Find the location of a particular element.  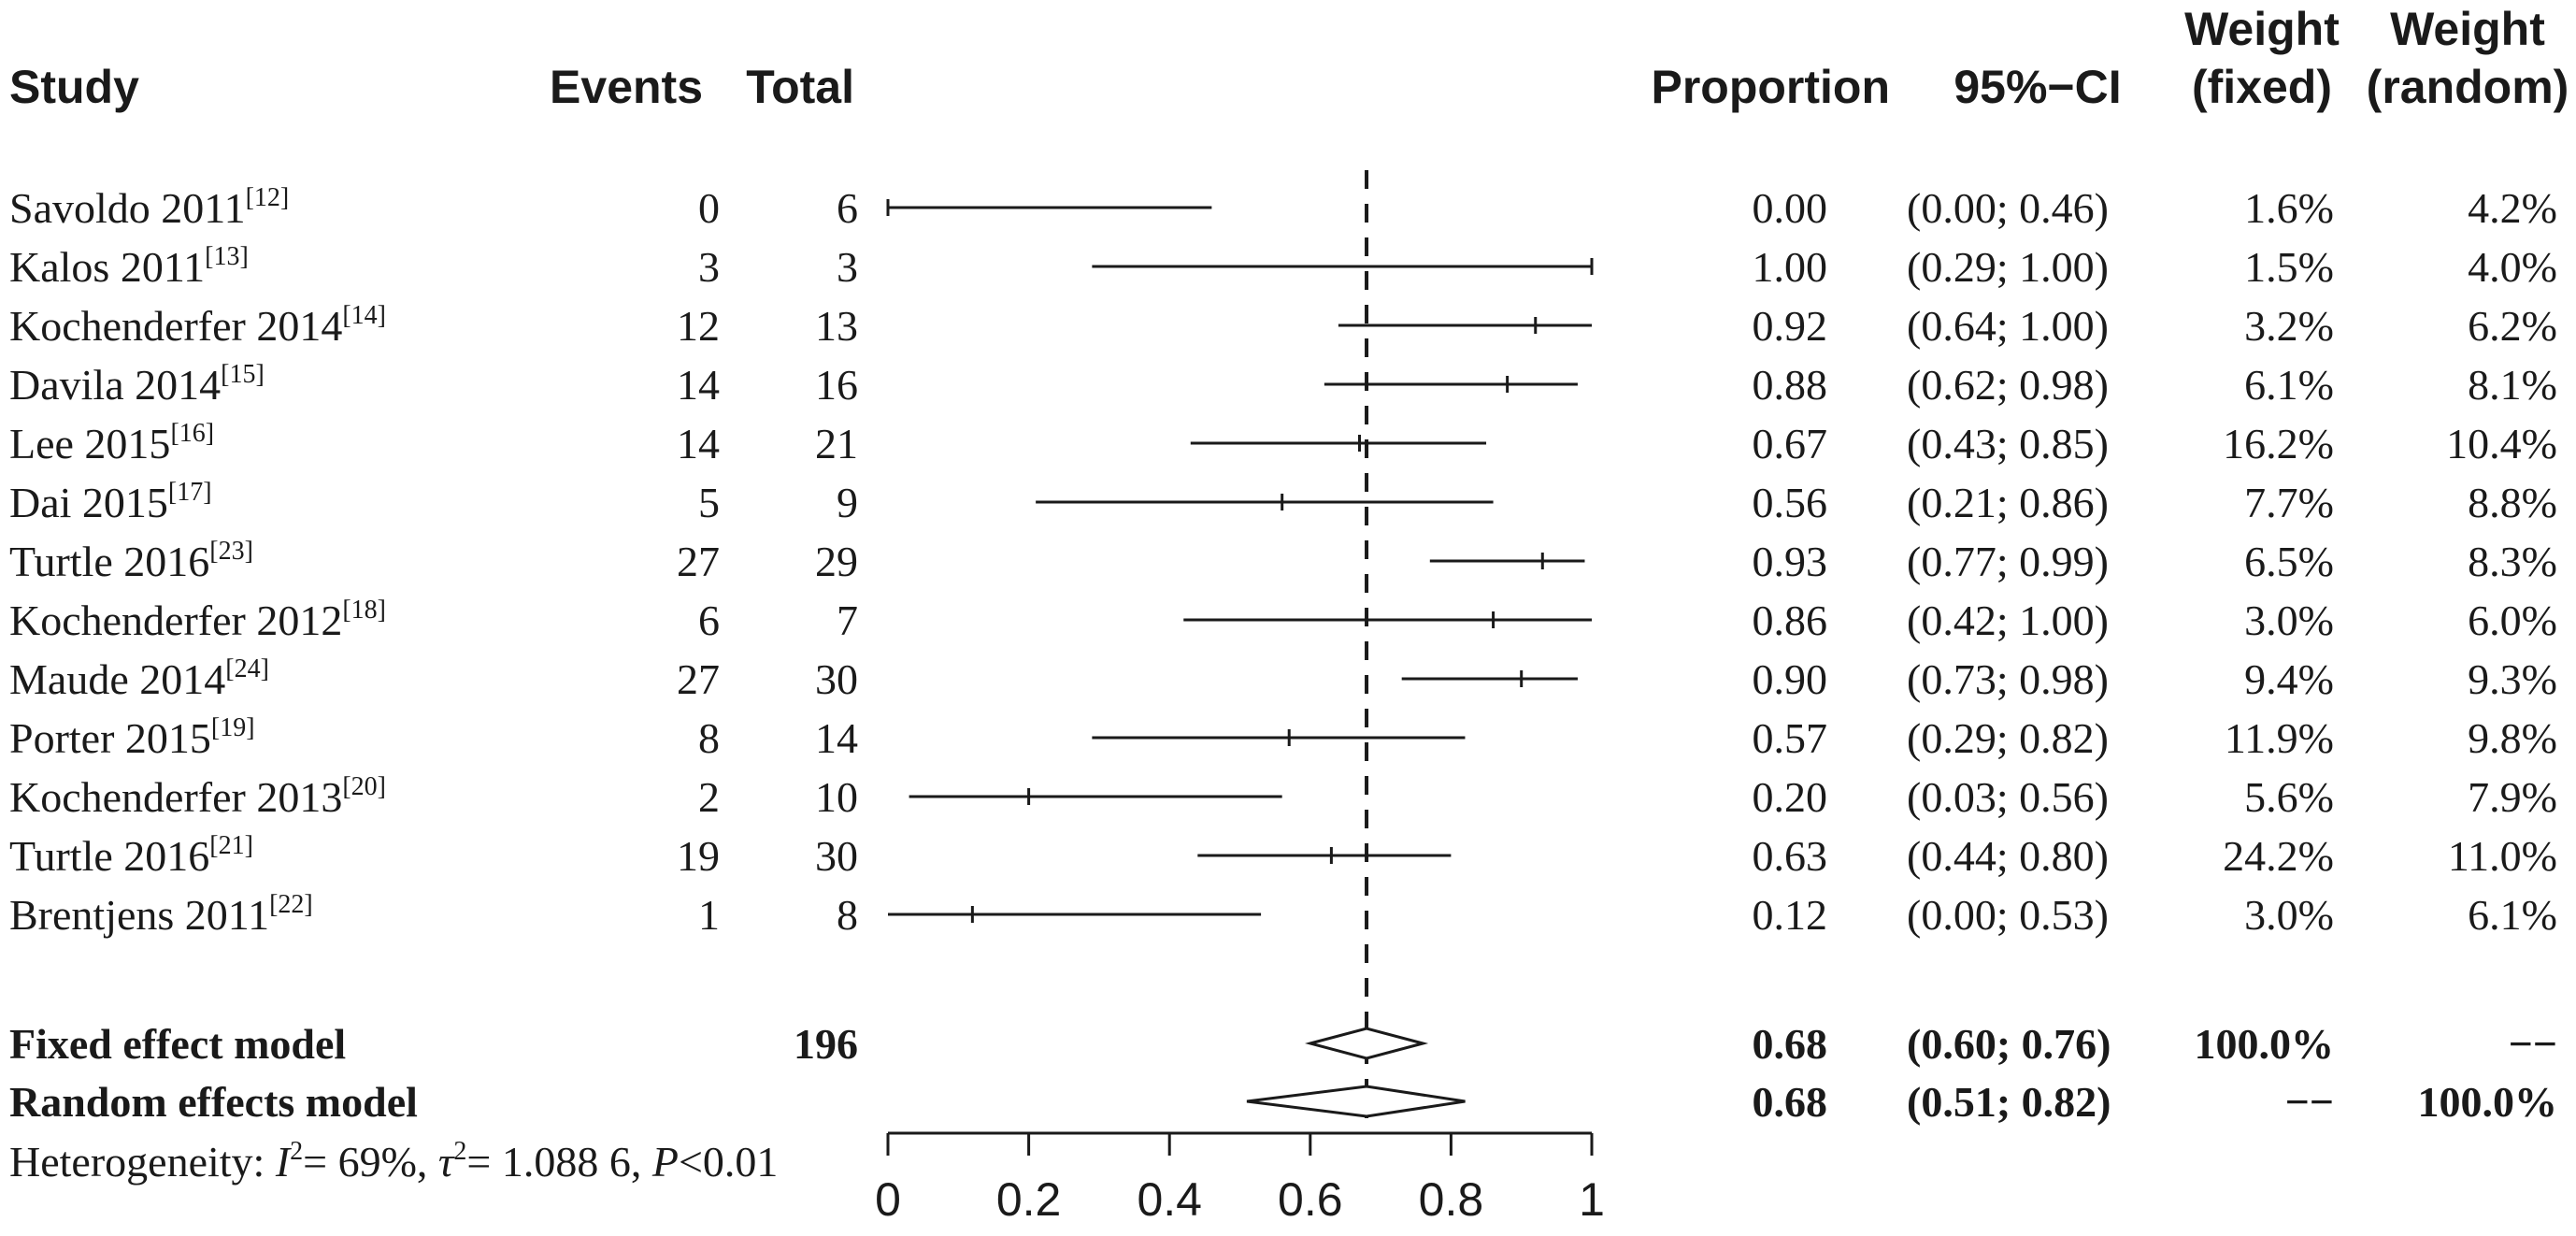

study-total: 3 is located at coordinates (847, 267).